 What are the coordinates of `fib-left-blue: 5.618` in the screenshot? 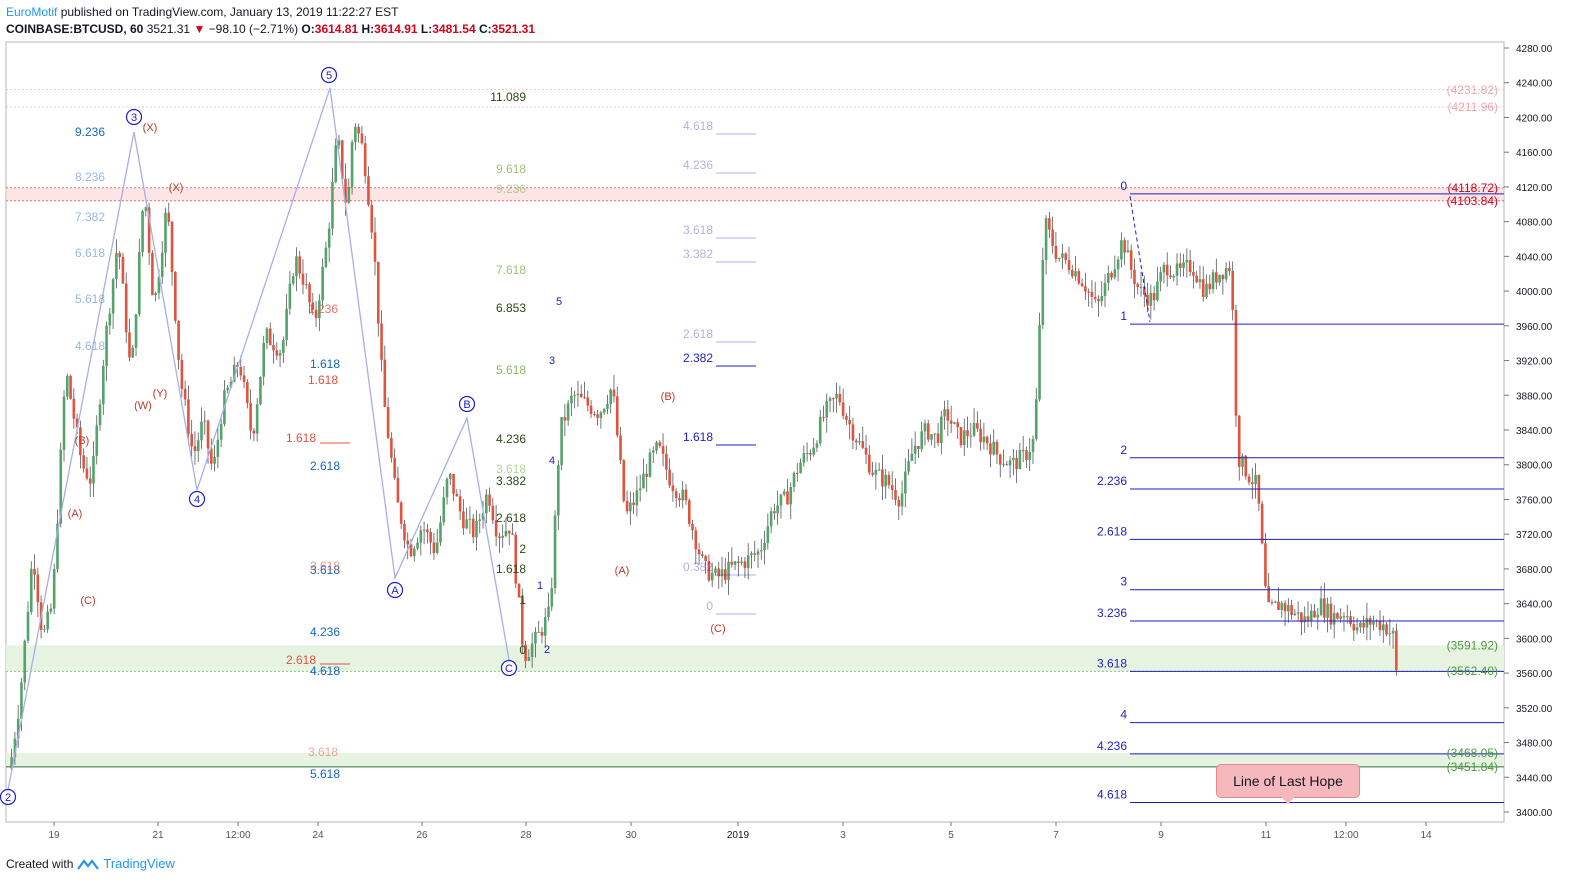 It's located at (90, 299).